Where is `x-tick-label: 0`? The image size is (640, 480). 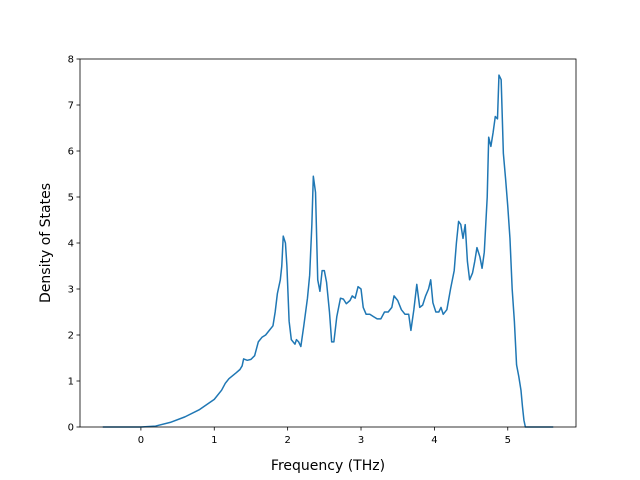
x-tick-label: 0 is located at coordinates (141, 440).